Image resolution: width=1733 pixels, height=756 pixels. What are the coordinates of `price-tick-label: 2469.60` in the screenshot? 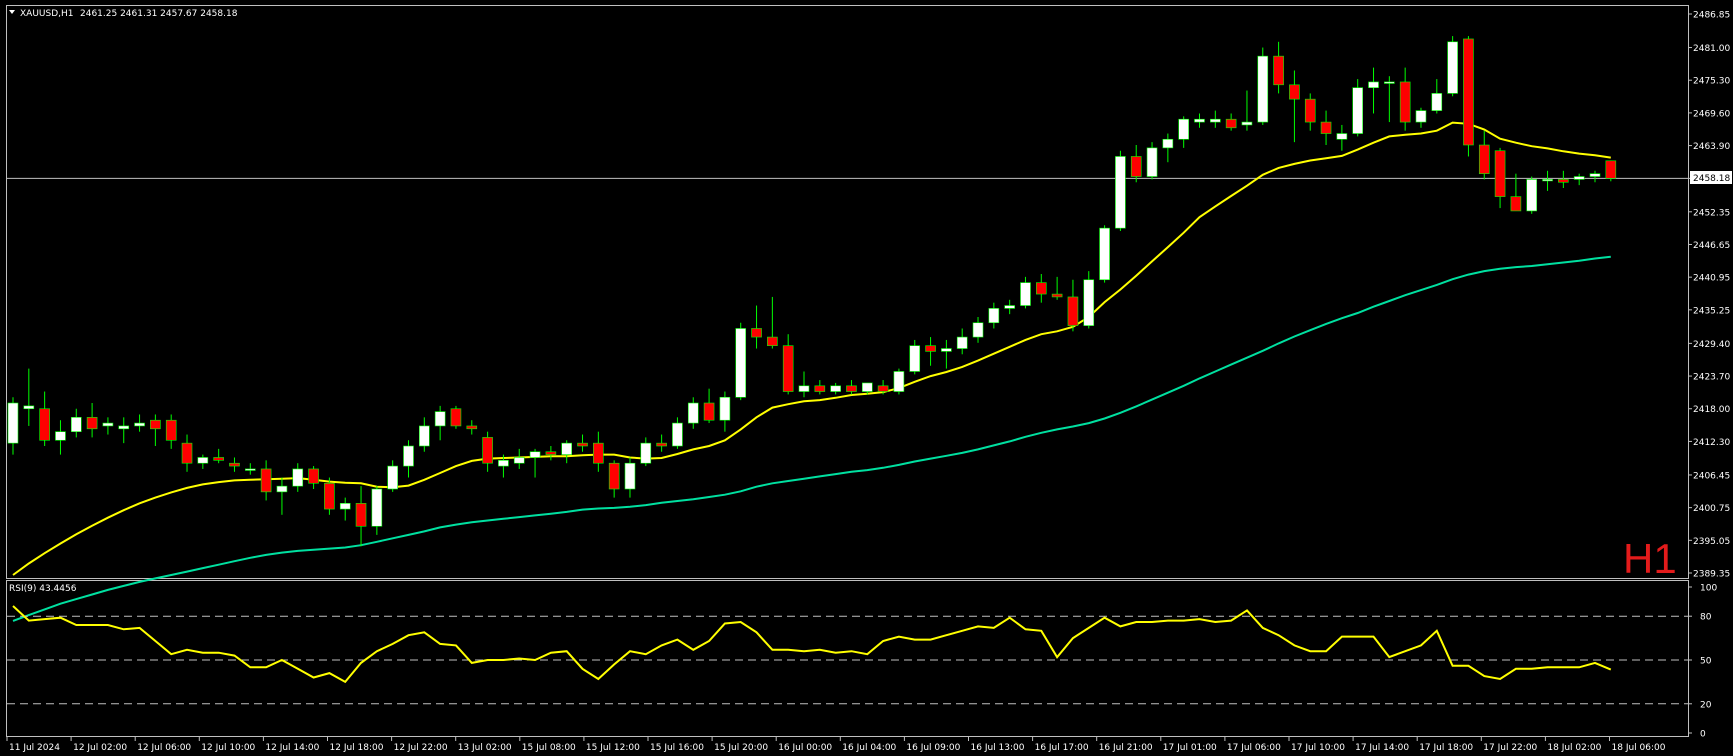 It's located at (1711, 114).